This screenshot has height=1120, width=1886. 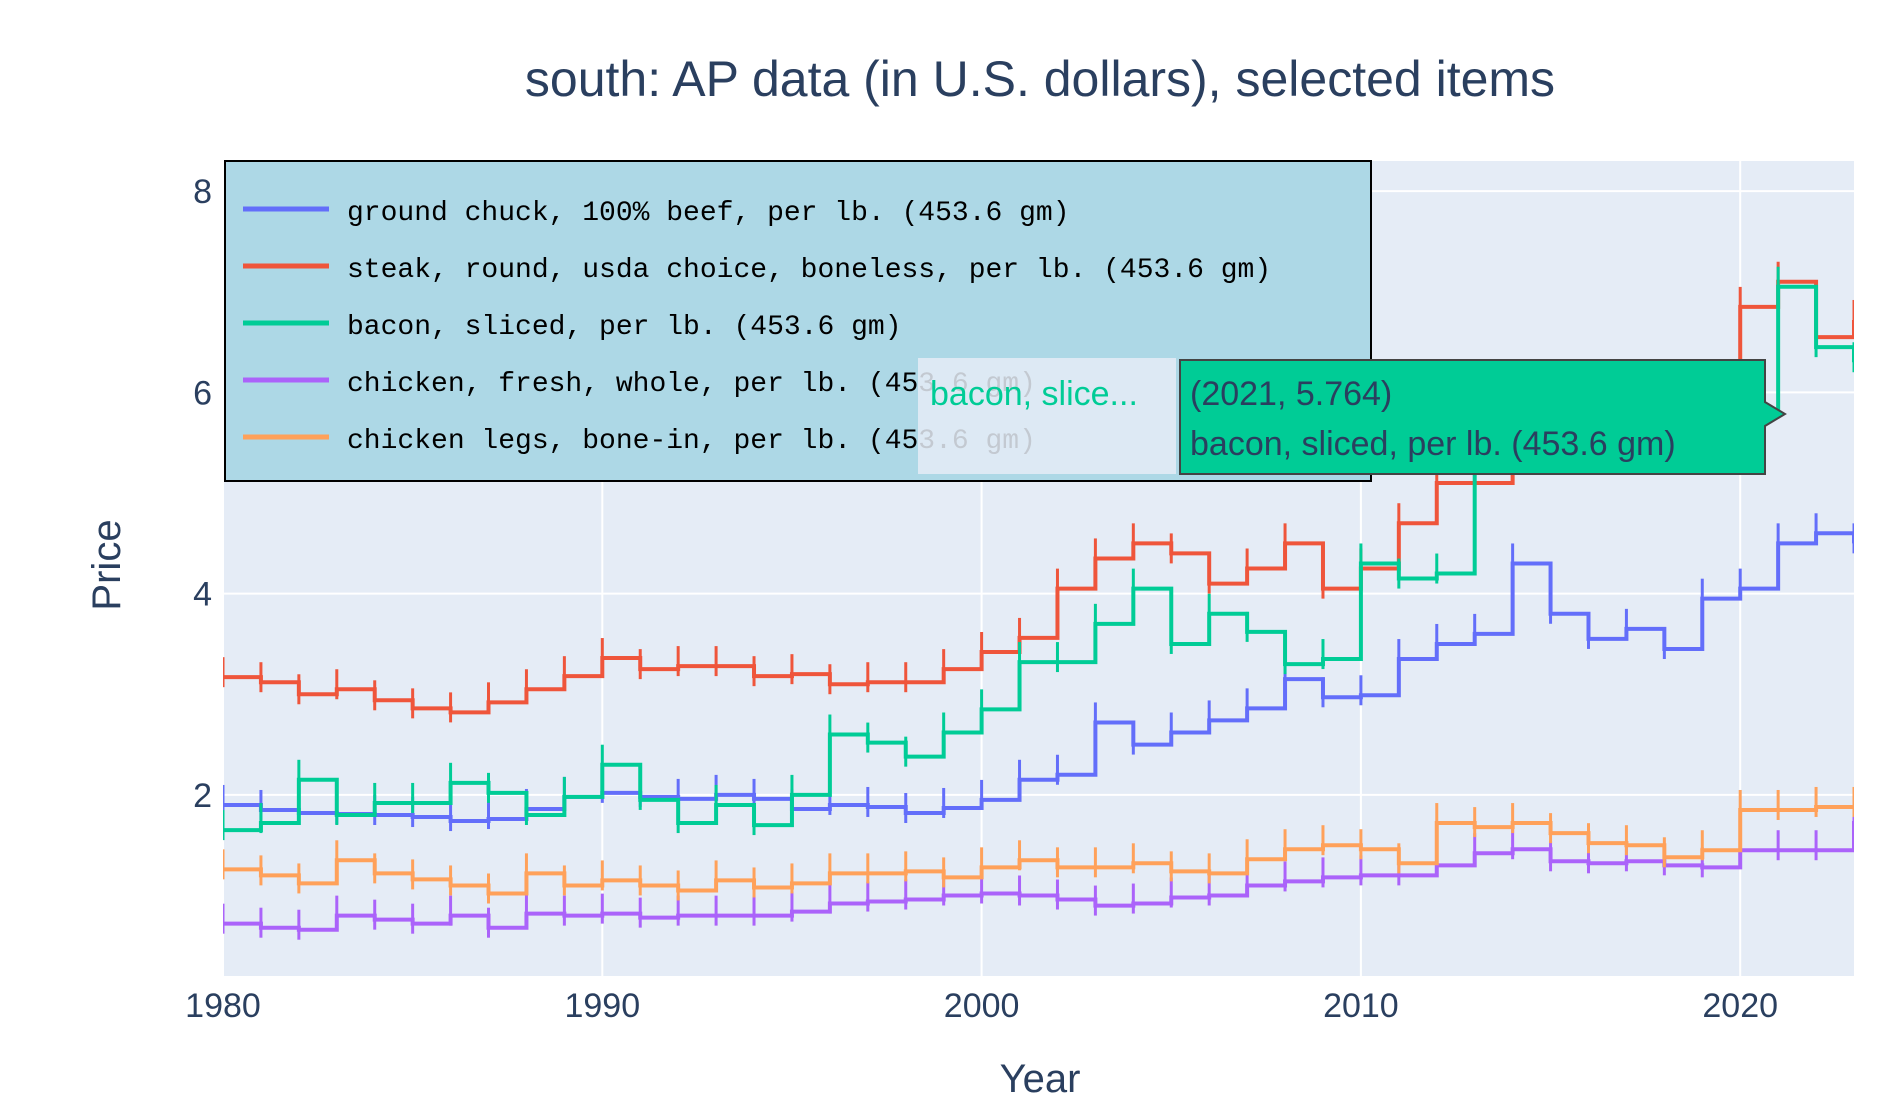 What do you see at coordinates (1040, 1079) in the screenshot?
I see `x-axis-title: Year` at bounding box center [1040, 1079].